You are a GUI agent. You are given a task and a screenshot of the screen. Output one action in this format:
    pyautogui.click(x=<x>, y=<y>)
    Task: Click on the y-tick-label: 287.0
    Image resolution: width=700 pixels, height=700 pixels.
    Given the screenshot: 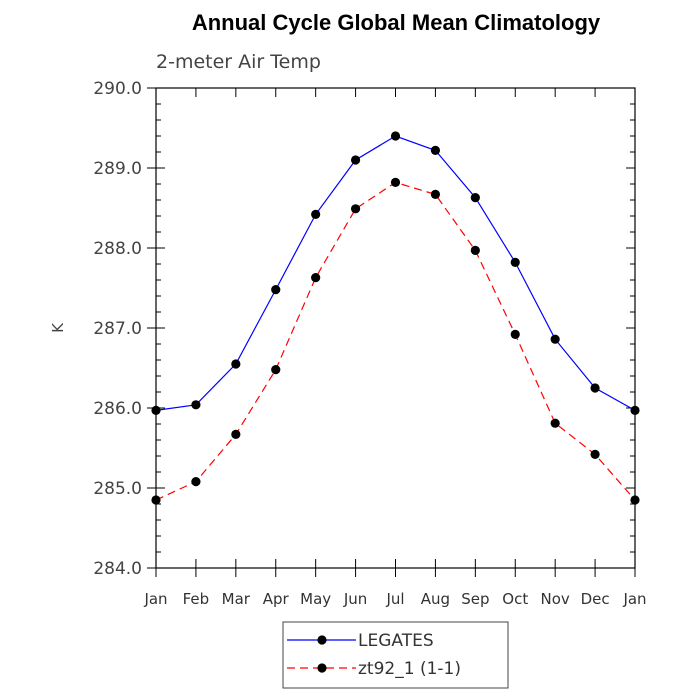 What is the action you would take?
    pyautogui.click(x=117, y=329)
    